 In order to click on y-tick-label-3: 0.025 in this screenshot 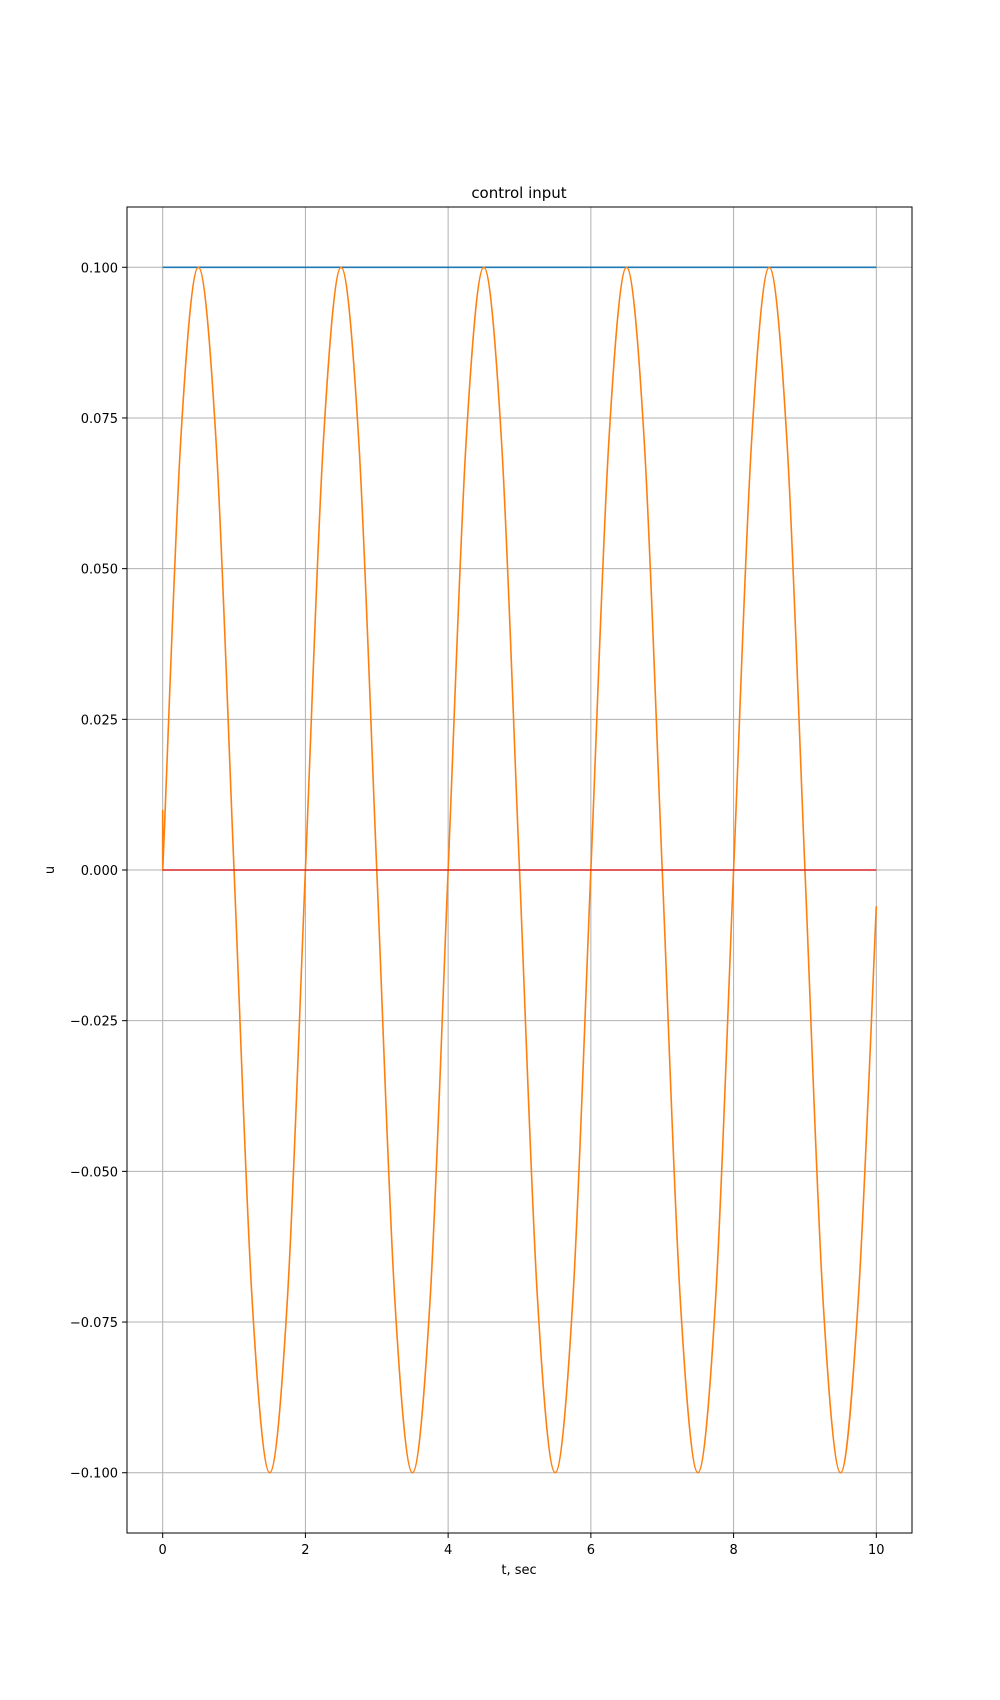, I will do `click(99, 720)`.